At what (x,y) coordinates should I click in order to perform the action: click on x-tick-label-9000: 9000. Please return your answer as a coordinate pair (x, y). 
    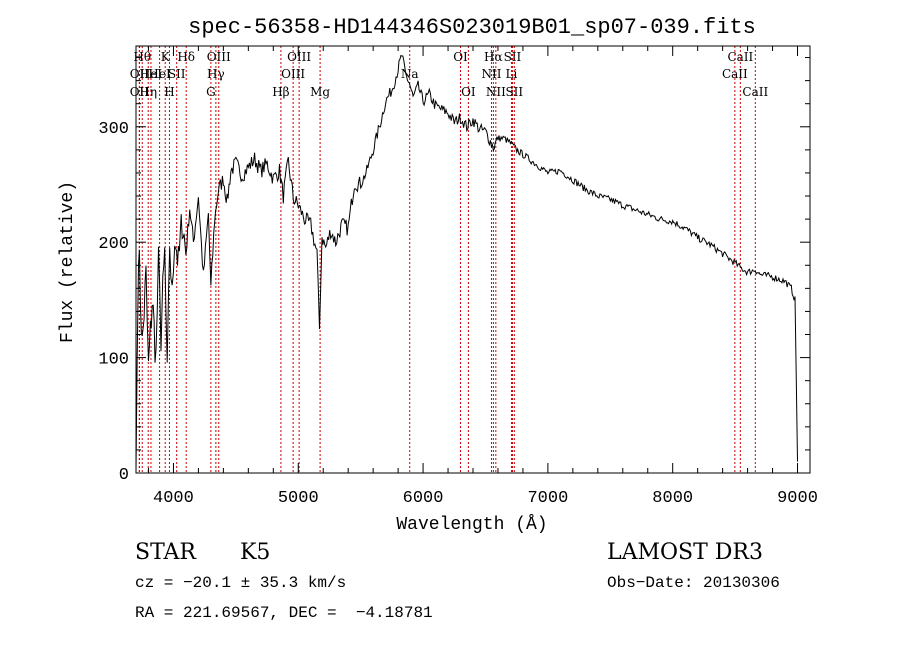
    Looking at the image, I should click on (797, 498).